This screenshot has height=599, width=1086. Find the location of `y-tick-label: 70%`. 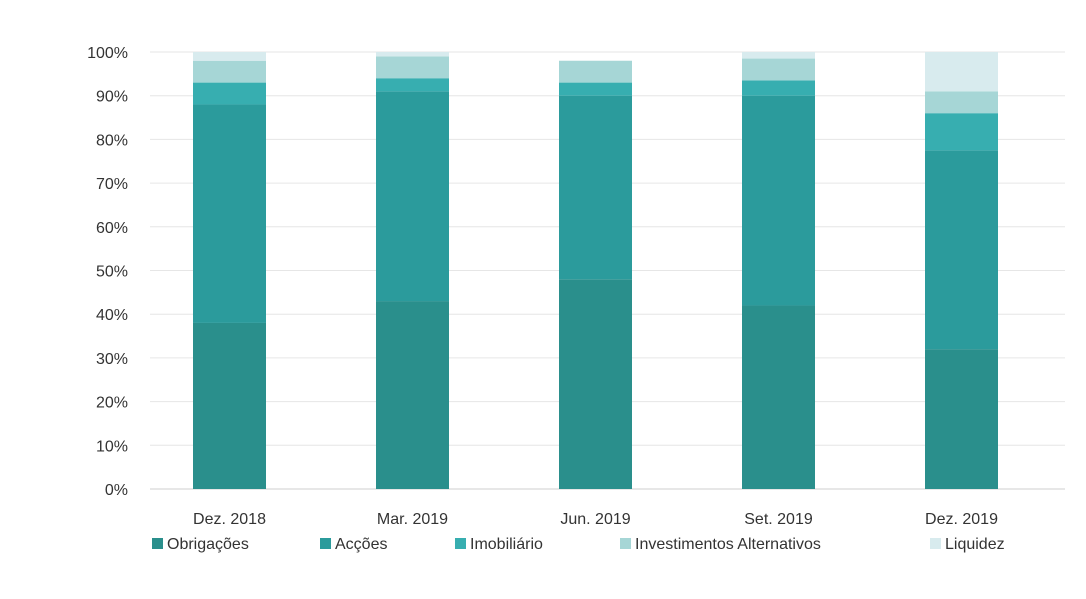

y-tick-label: 70% is located at coordinates (112, 184).